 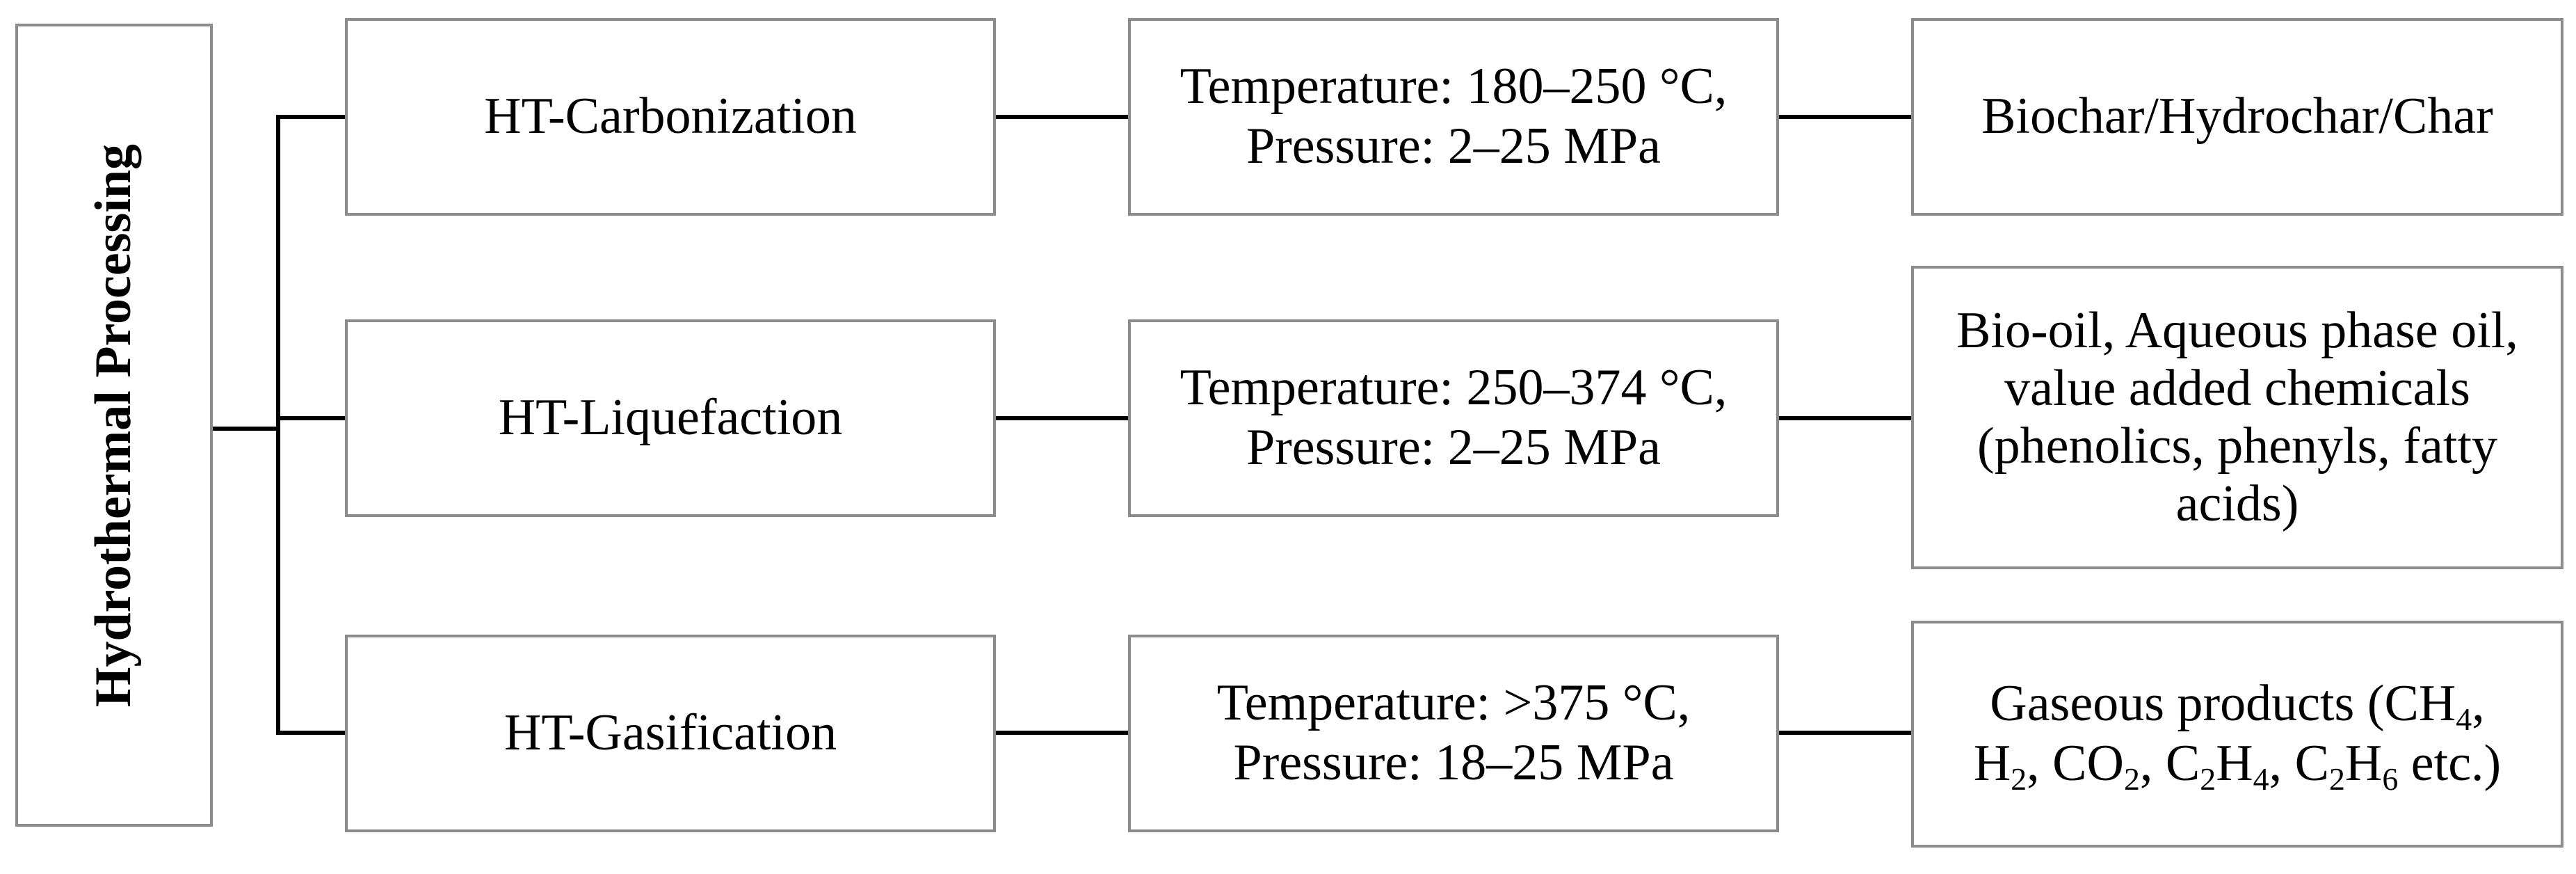 What do you see at coordinates (2237, 503) in the screenshot?
I see `products-line: acids)` at bounding box center [2237, 503].